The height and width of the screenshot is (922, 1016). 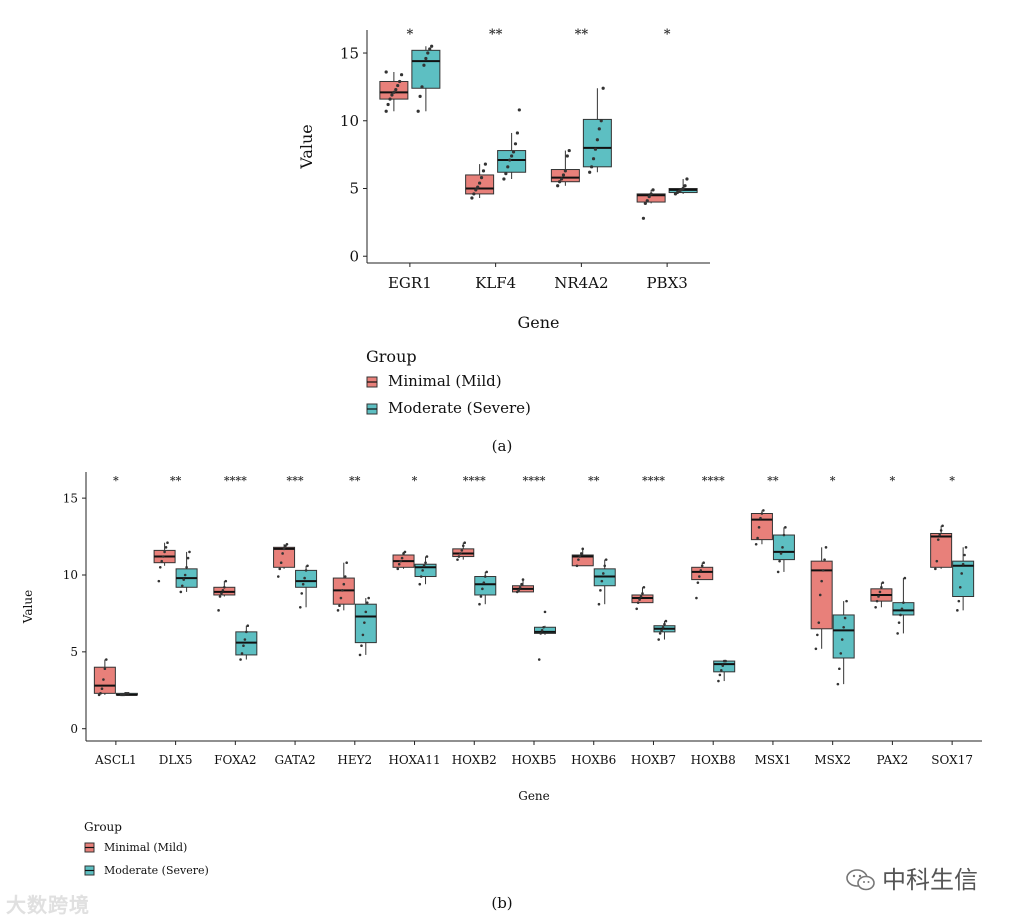 What do you see at coordinates (892, 760) in the screenshot?
I see `x-tick-label-b: PAX2` at bounding box center [892, 760].